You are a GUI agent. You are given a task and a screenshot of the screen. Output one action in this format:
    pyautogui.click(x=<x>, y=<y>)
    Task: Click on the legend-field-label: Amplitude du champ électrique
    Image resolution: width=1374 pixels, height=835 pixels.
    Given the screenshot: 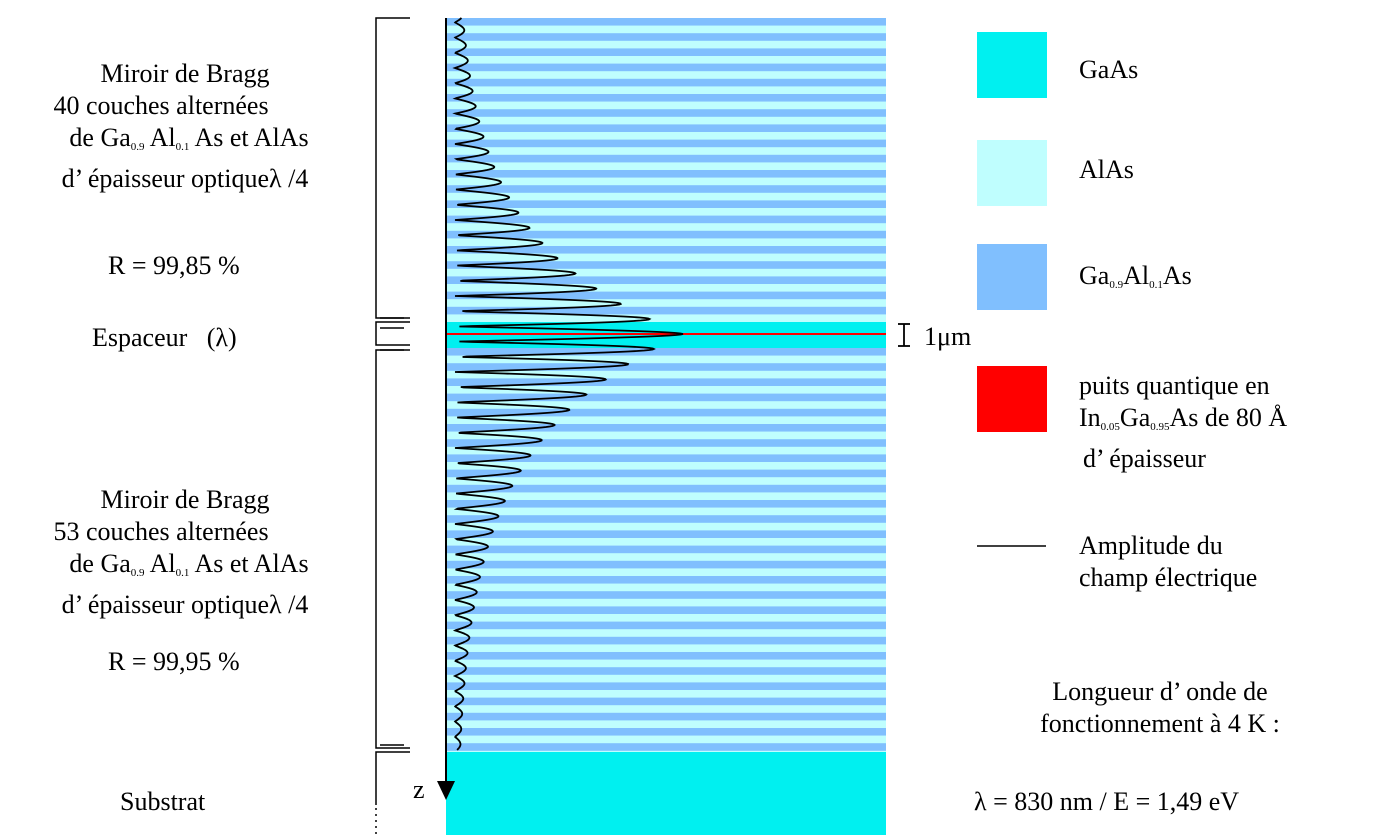 What is the action you would take?
    pyautogui.click(x=1168, y=561)
    